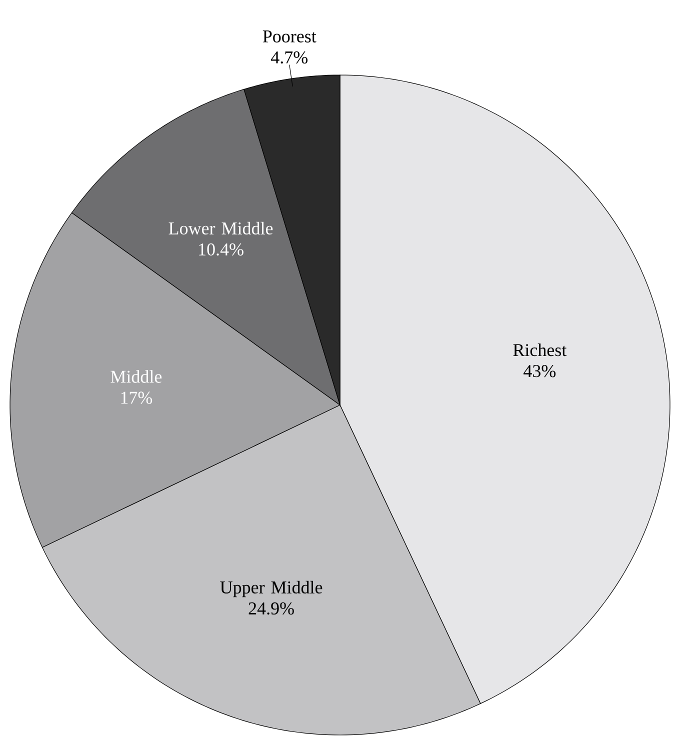 Image resolution: width=678 pixels, height=748 pixels. I want to click on data-label: 4.7%, so click(289, 57).